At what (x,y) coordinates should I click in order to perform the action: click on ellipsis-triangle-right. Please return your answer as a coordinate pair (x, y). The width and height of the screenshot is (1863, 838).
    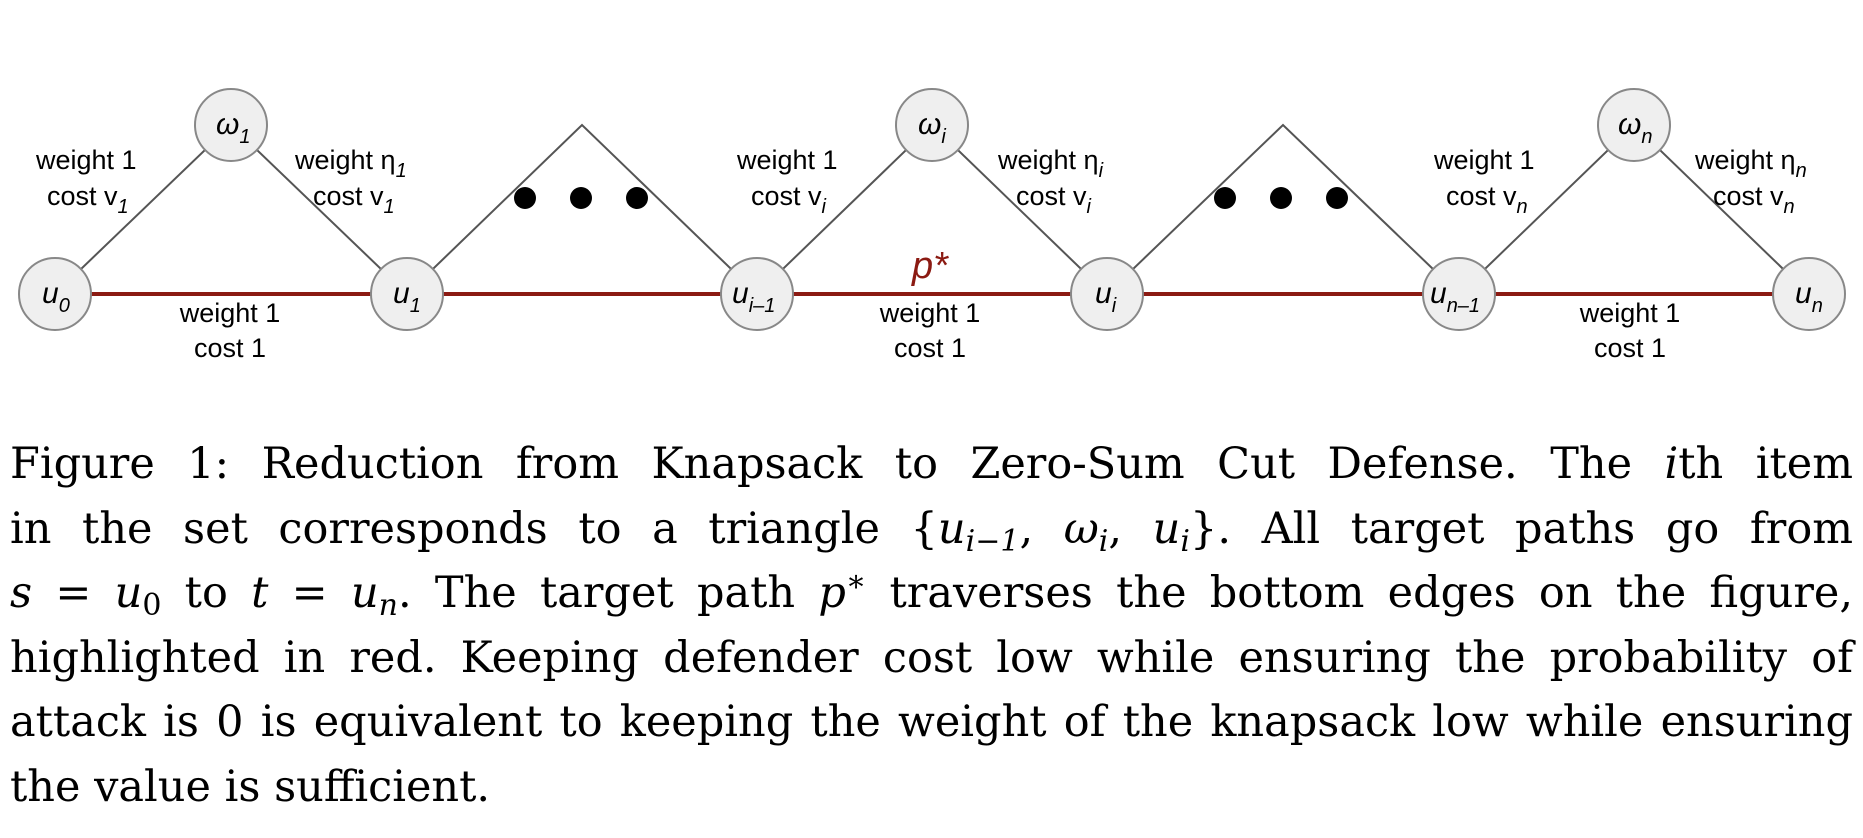
    Looking at the image, I should click on (1283, 209).